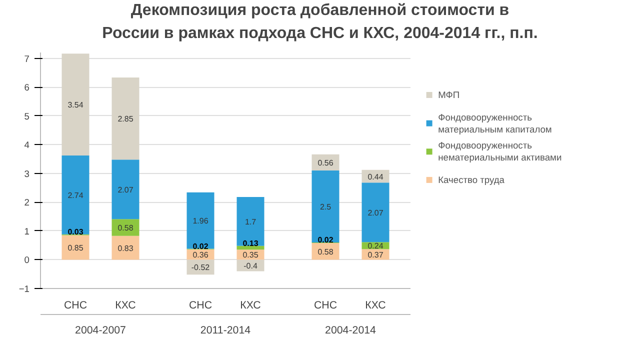  Describe the element at coordinates (495, 123) in the screenshot. I see `legend-label: Фондовооруженность материальным капиталом` at that location.